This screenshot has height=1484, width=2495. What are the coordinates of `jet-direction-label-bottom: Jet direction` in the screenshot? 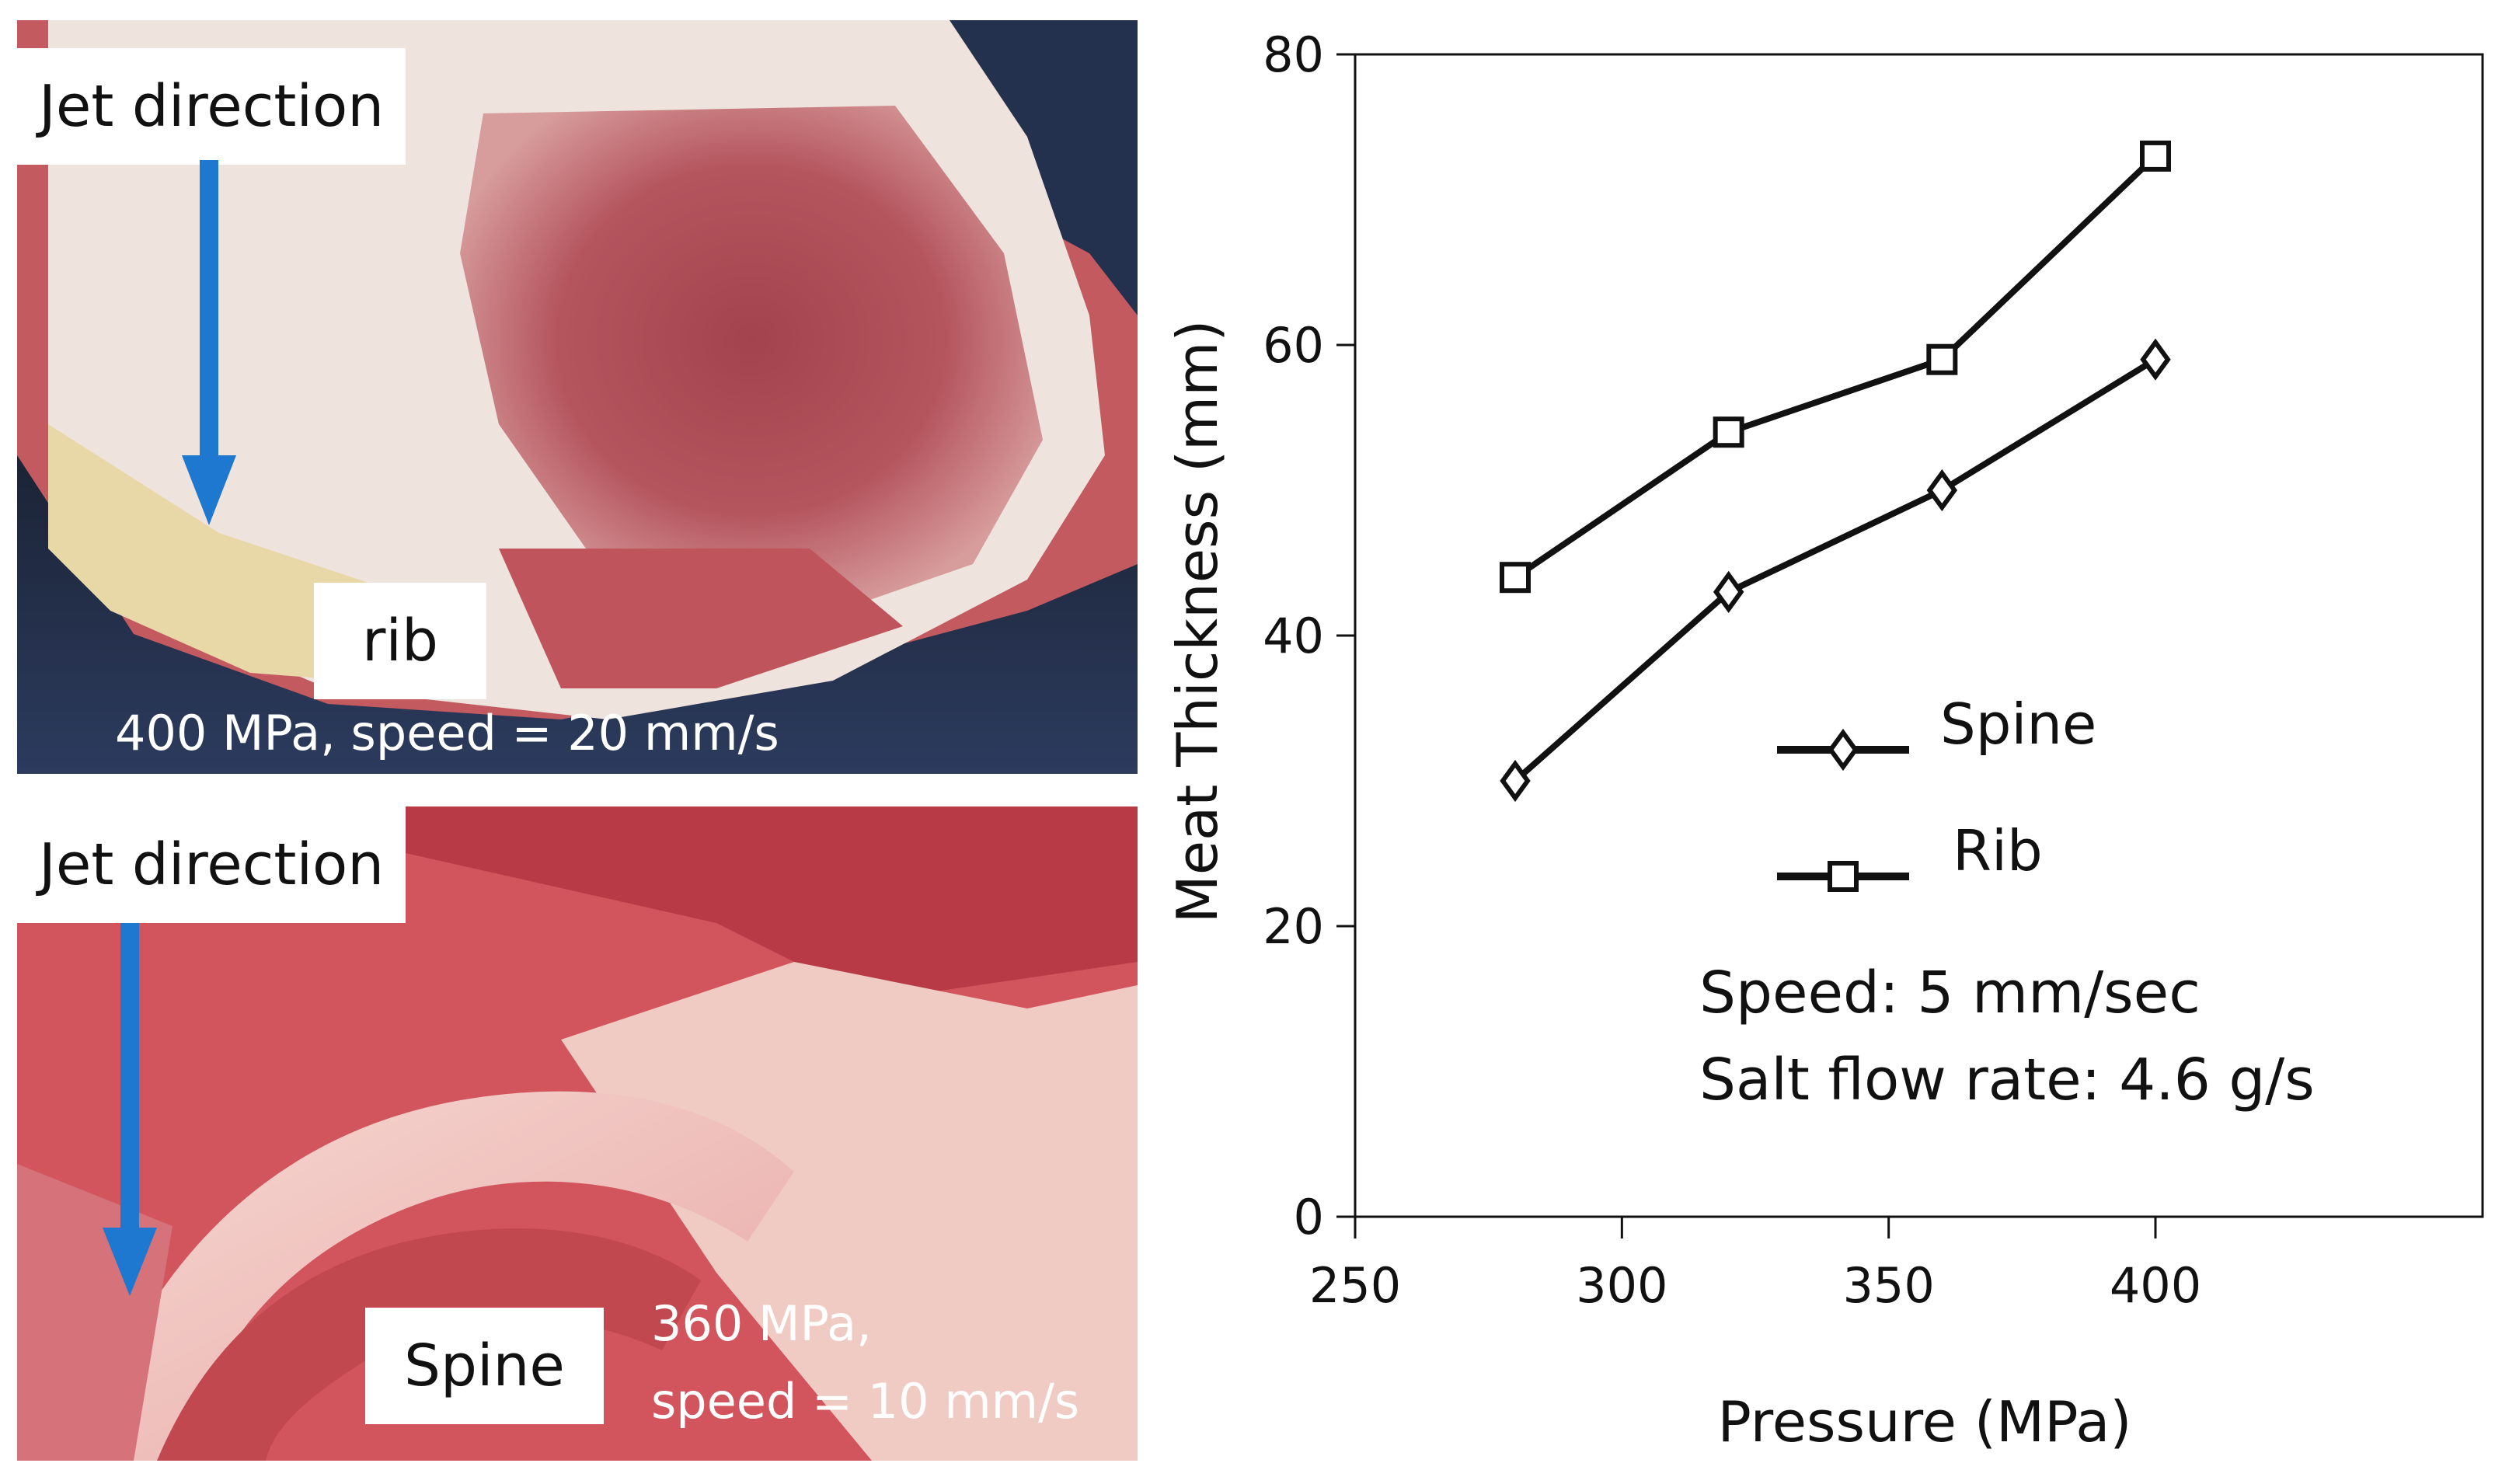 It's located at (211, 864).